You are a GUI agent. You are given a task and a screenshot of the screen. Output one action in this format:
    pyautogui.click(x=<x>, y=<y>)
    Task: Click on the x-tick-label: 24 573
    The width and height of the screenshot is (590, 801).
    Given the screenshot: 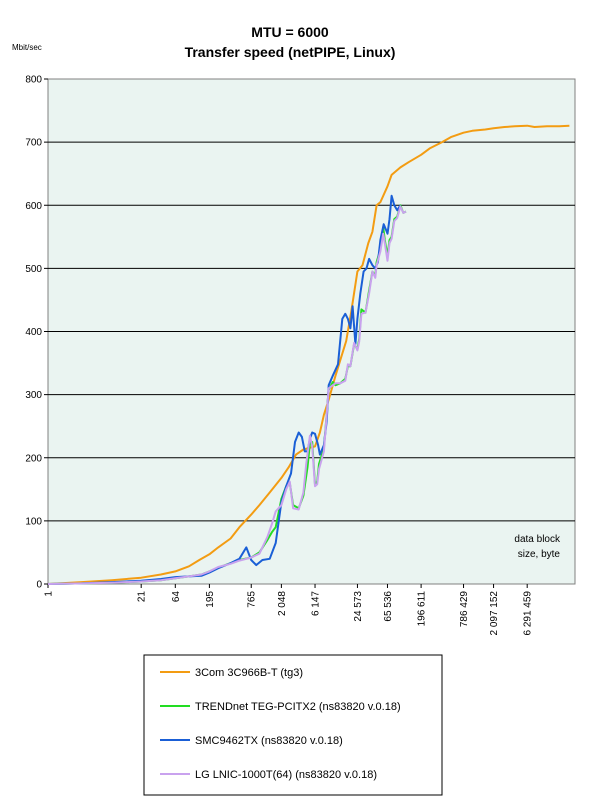 What is the action you would take?
    pyautogui.click(x=358, y=606)
    